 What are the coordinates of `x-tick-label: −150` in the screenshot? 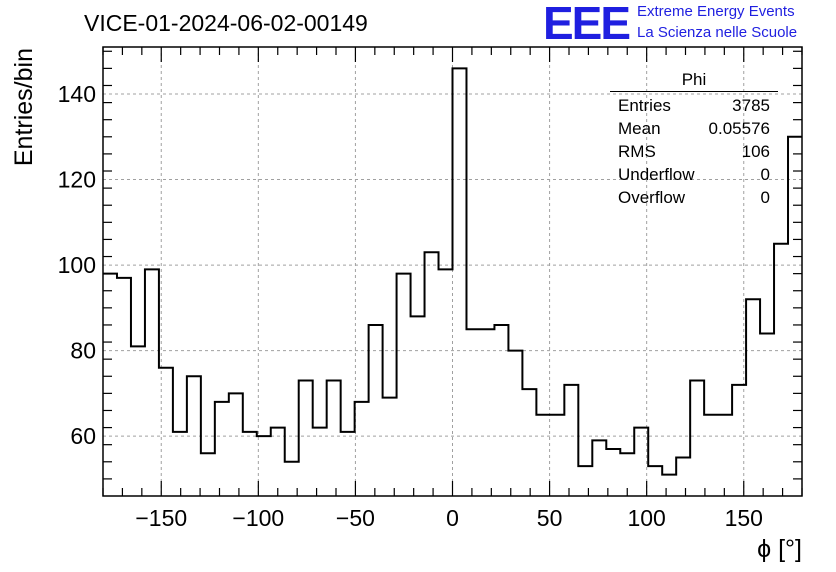 It's located at (161, 518).